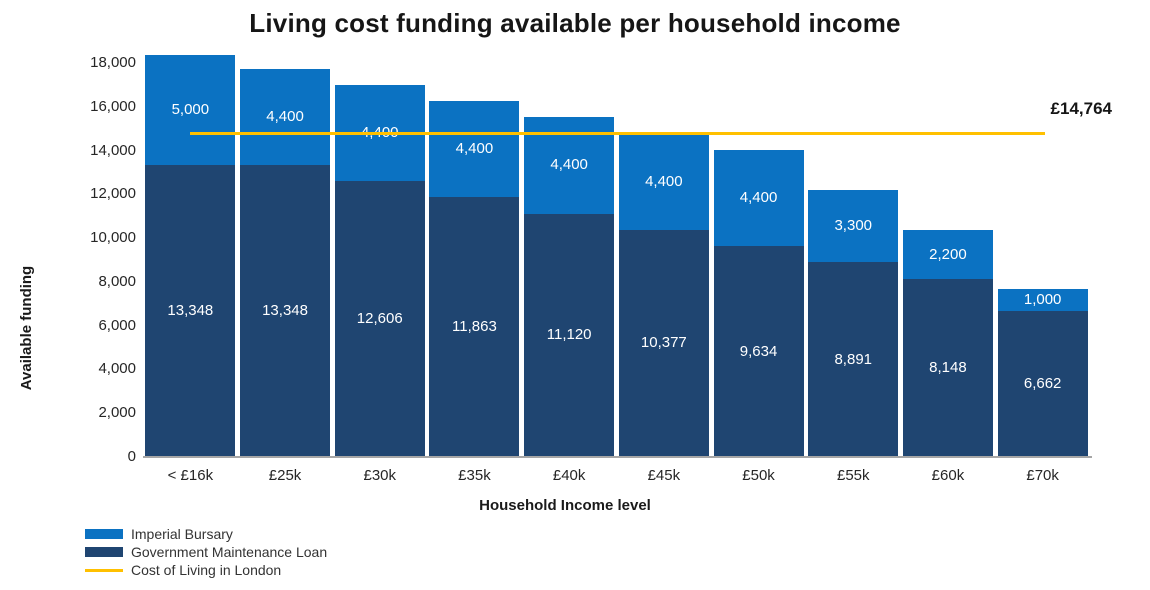 The width and height of the screenshot is (1150, 590). I want to click on x-tick-label: < £16k, so click(190, 475).